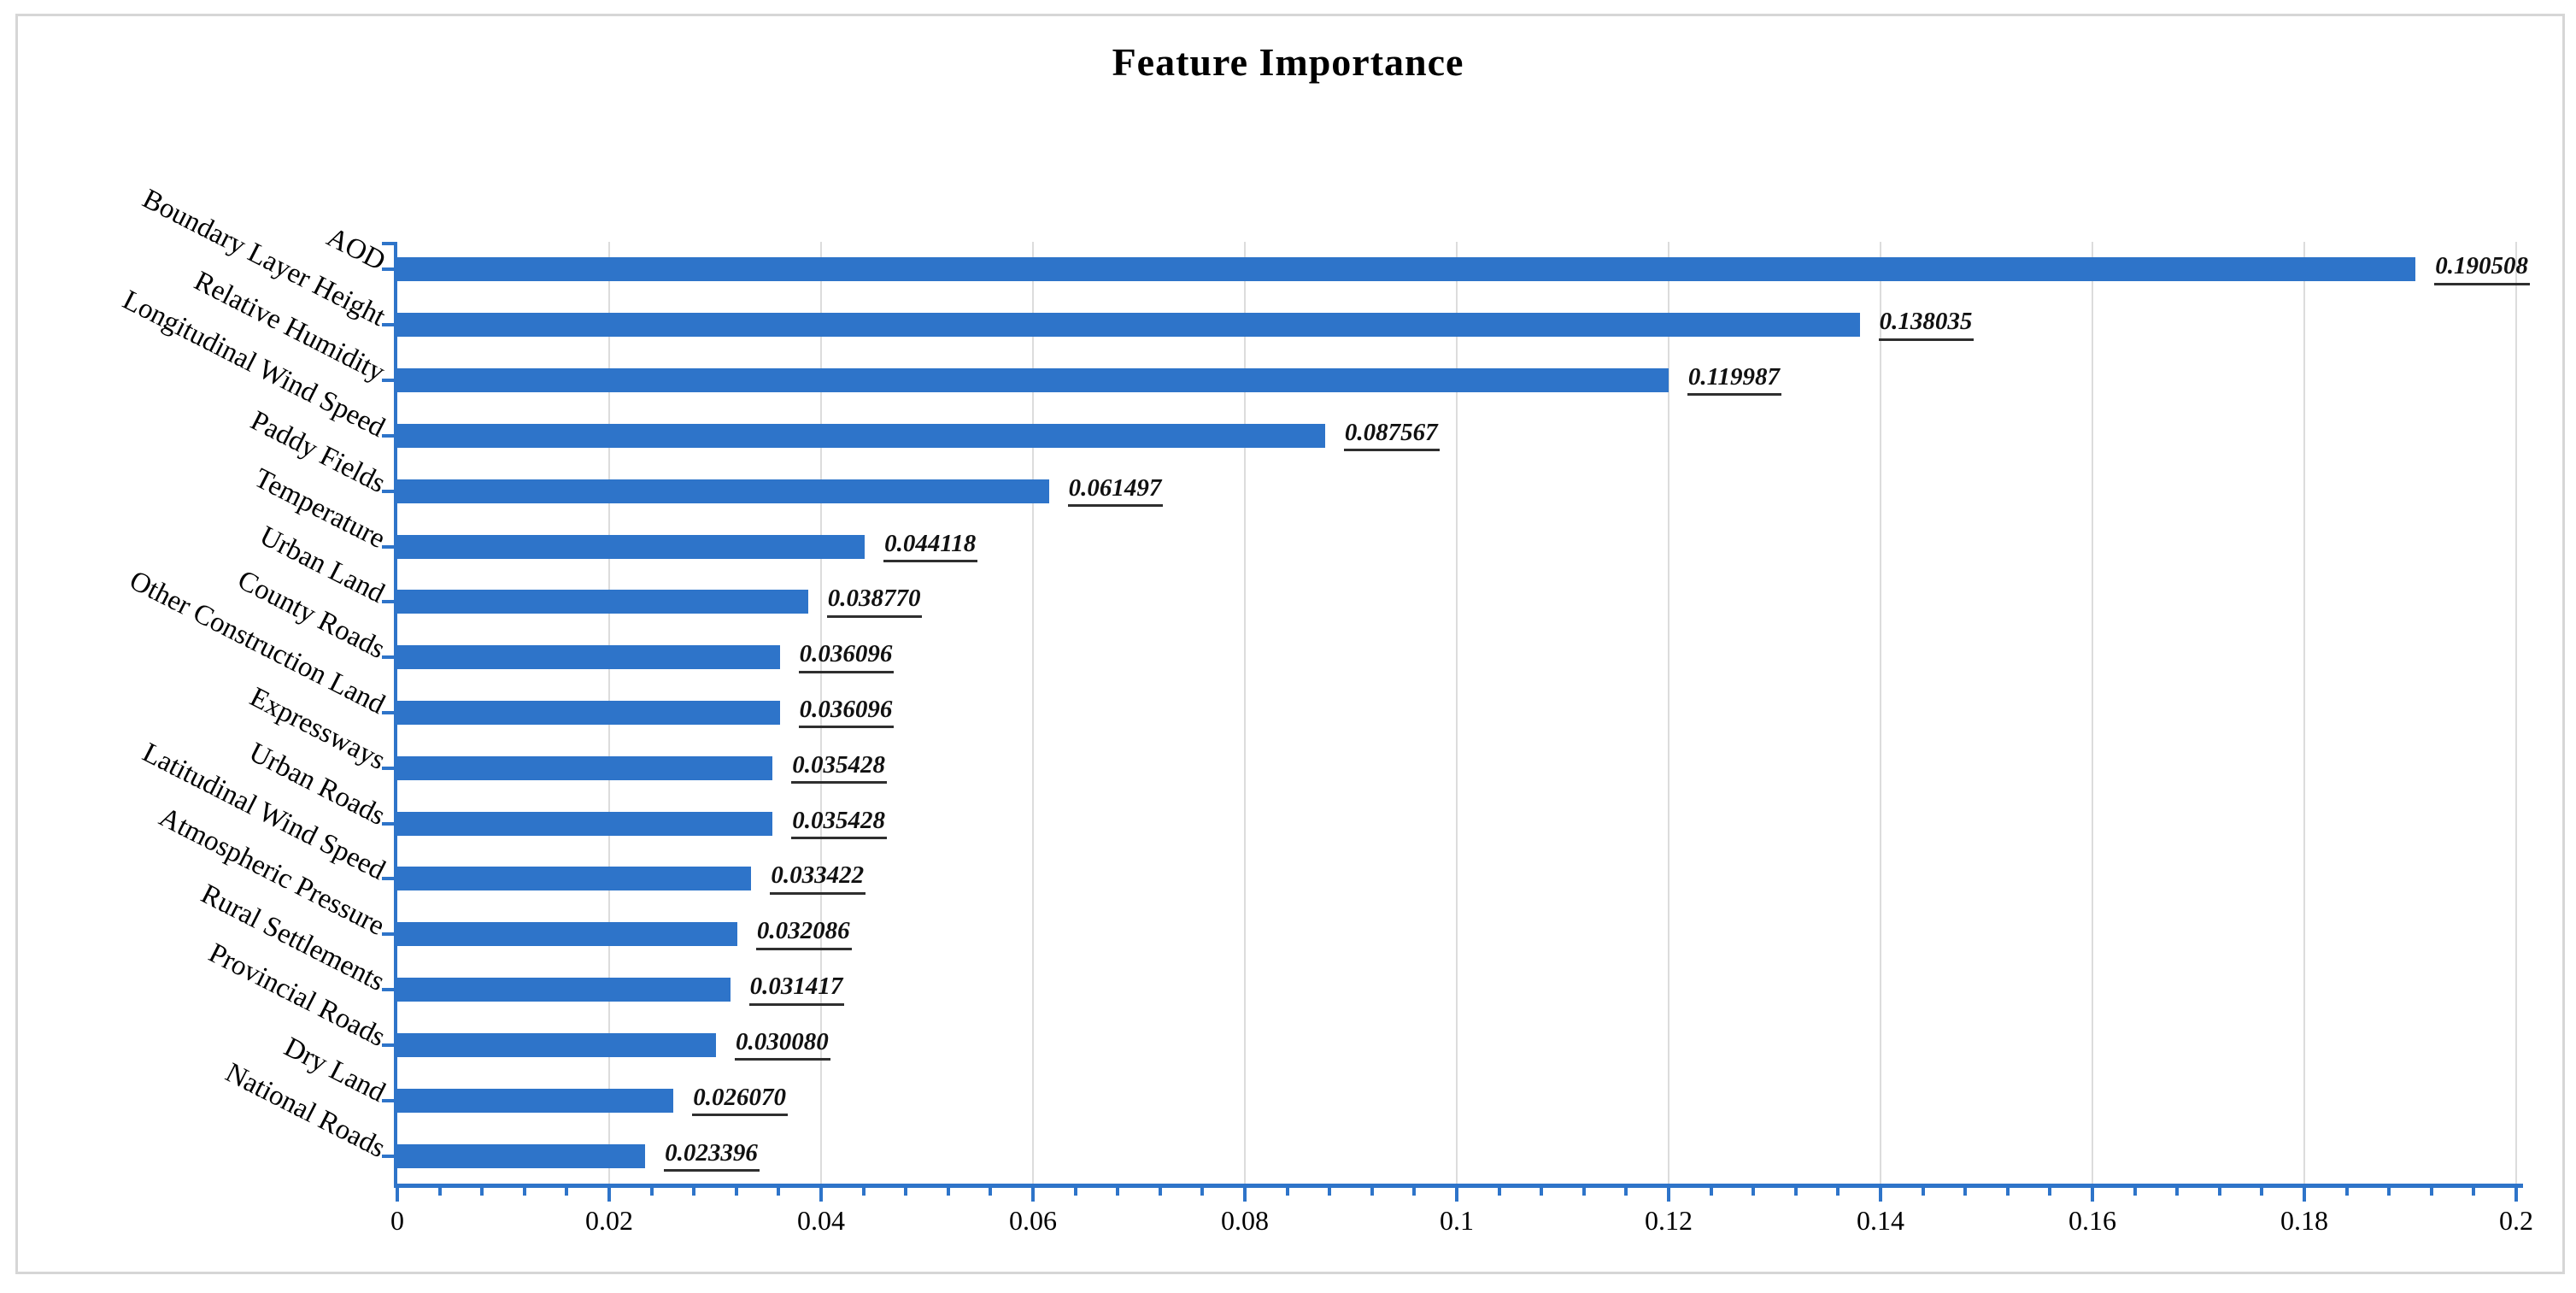 This screenshot has height=1293, width=2576. Describe the element at coordinates (1926, 325) in the screenshot. I see `bar-value-label: 0.138035` at that location.